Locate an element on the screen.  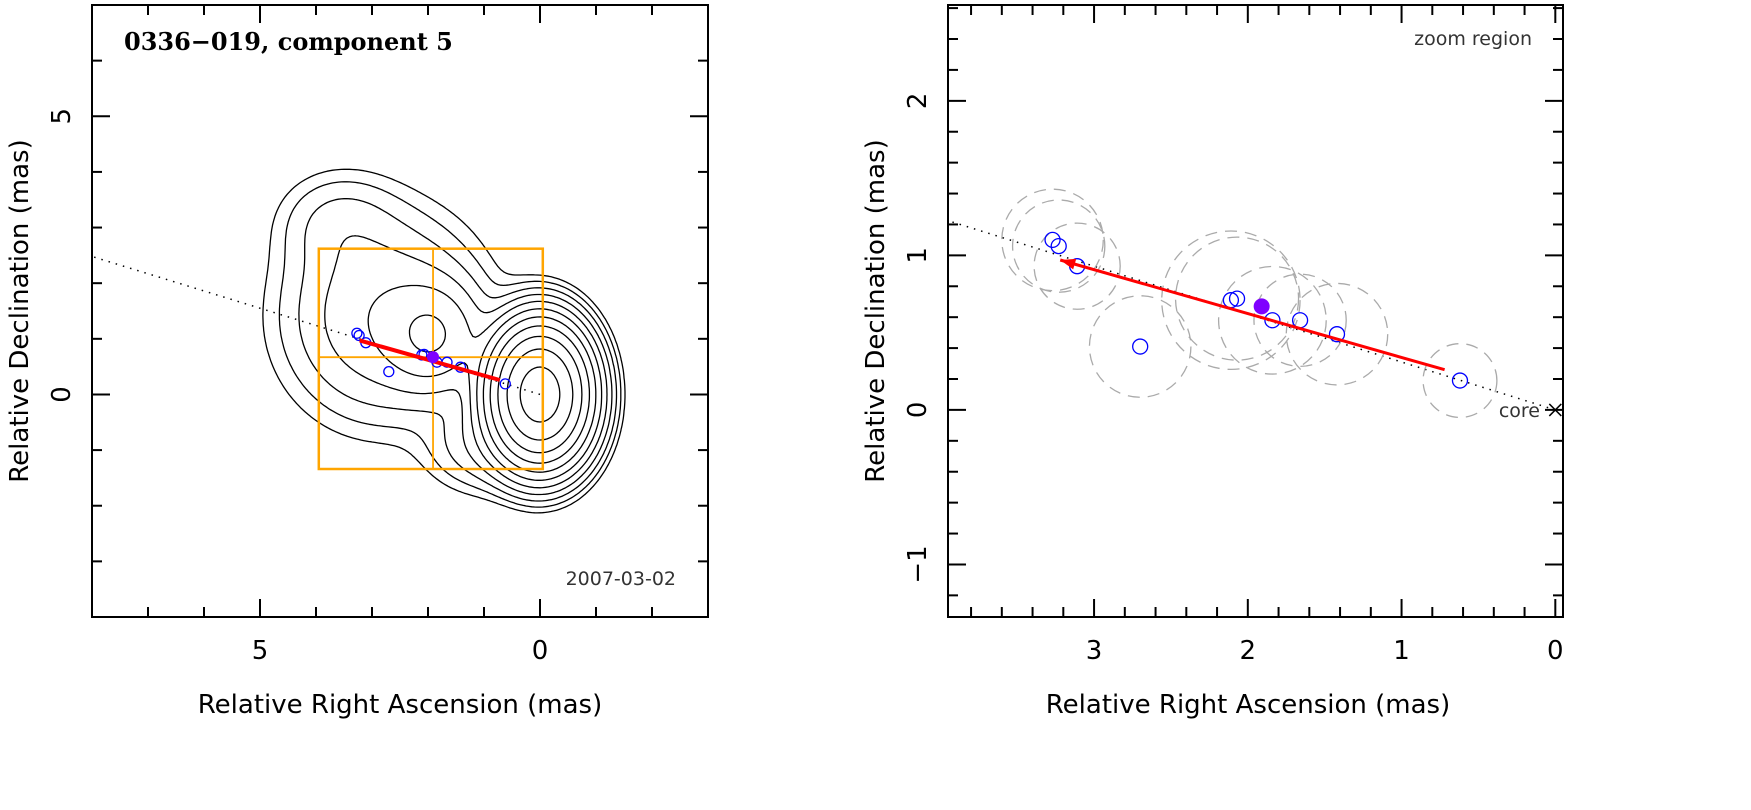
velocity-arrow is located at coordinates (1252, 315).